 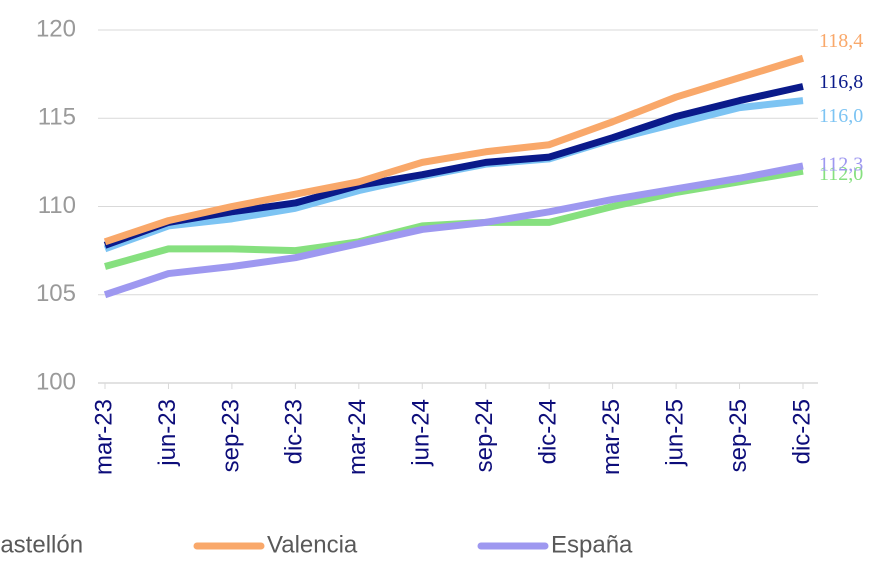 What do you see at coordinates (56, 381) in the screenshot?
I see `y-tick-label: 100` at bounding box center [56, 381].